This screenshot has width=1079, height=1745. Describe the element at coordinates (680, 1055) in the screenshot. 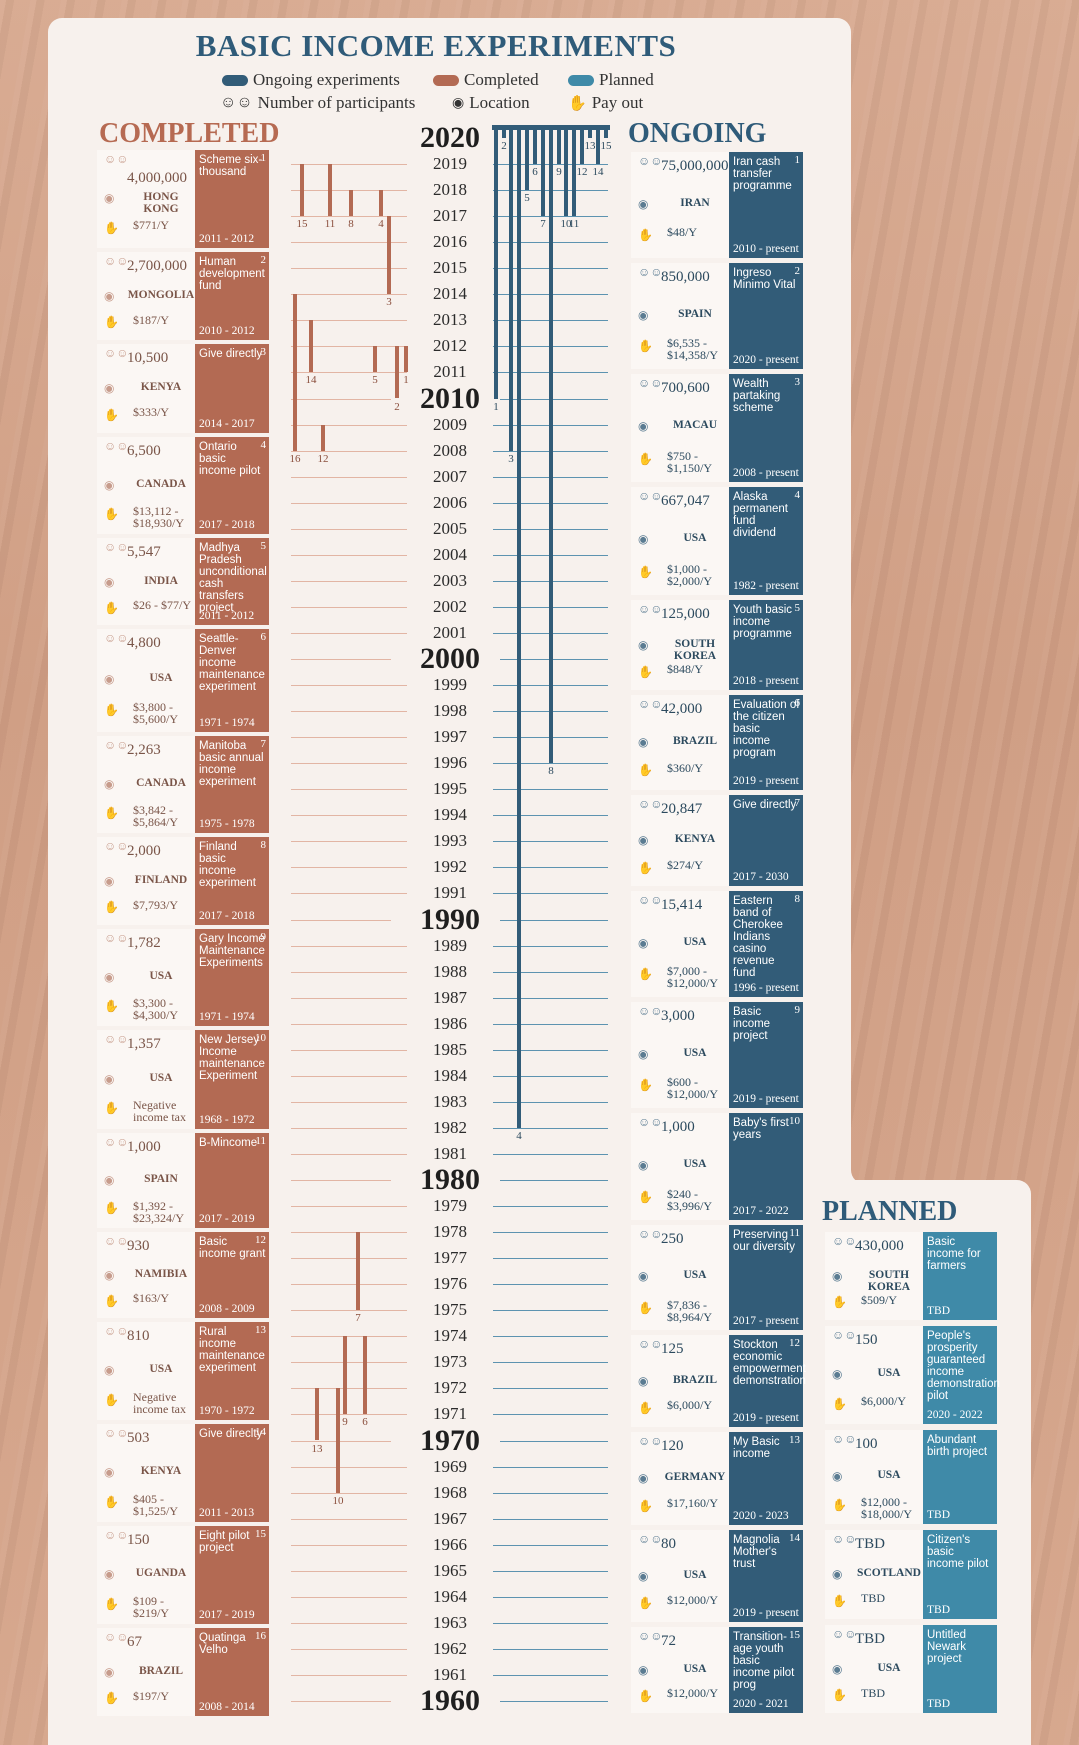

I see `card-info: ☺☺ ◉ ✋ 3,000 USA $600 - $12,000/Y` at that location.